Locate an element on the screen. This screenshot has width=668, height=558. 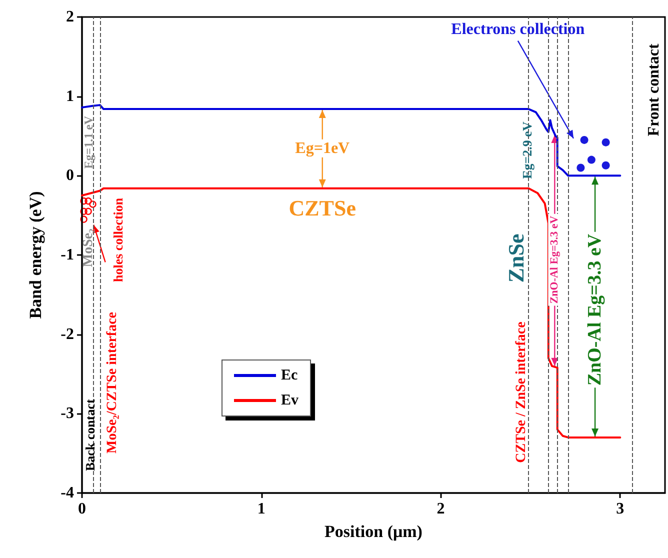
y-tick-label: -1 is located at coordinates (67, 255).